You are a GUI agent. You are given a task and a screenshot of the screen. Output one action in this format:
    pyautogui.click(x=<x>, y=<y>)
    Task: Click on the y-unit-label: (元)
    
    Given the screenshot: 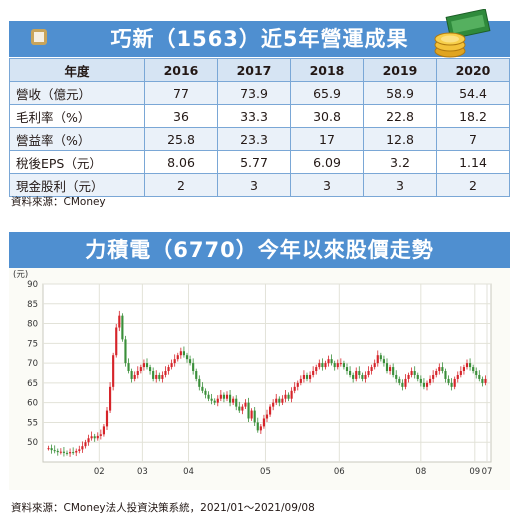 What is the action you would take?
    pyautogui.click(x=20, y=275)
    